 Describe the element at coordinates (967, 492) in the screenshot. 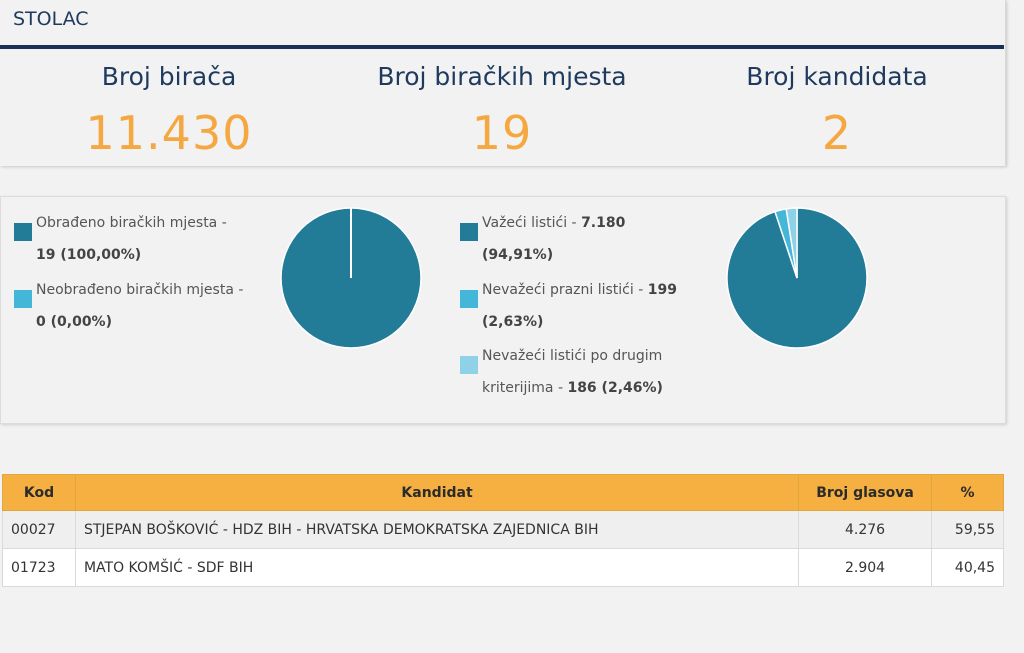

I see `col-header-percent: %` at that location.